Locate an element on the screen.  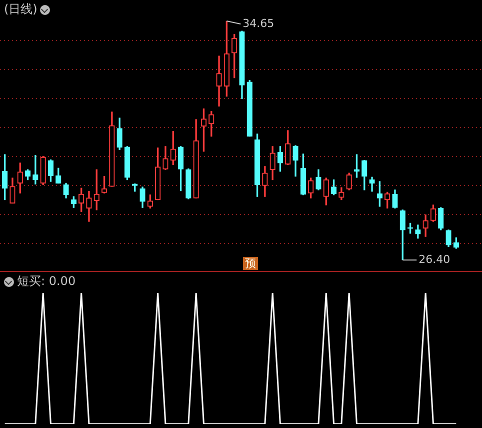
chart-title: (日线) is located at coordinates (21, 9).